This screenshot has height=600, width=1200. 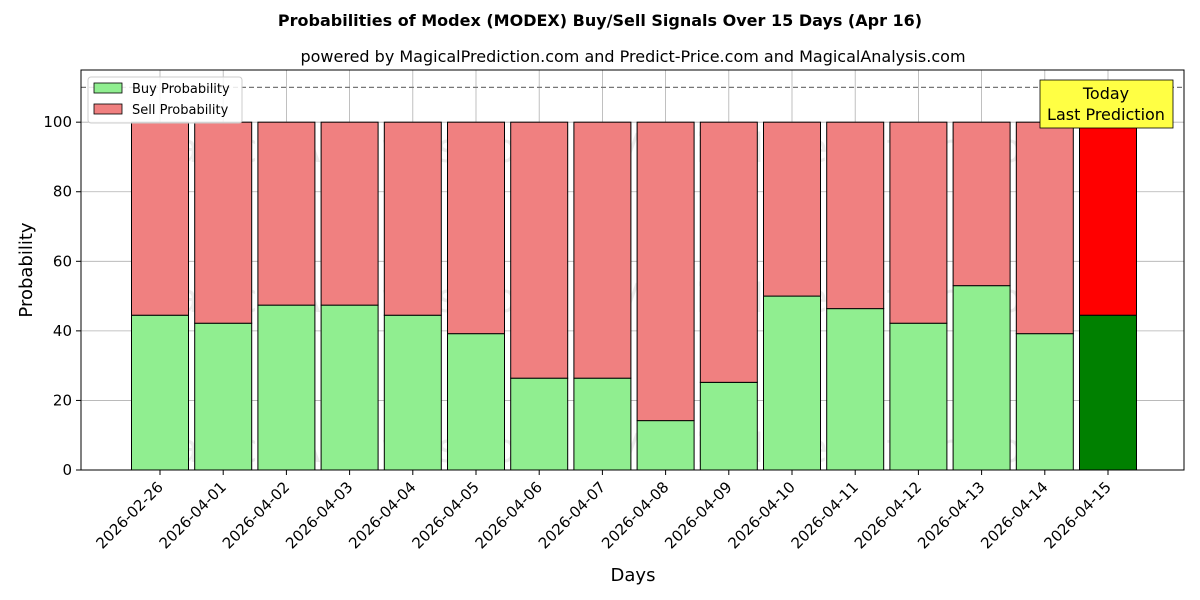 I want to click on x-tick-label: 2026-04-11, so click(x=825, y=515).